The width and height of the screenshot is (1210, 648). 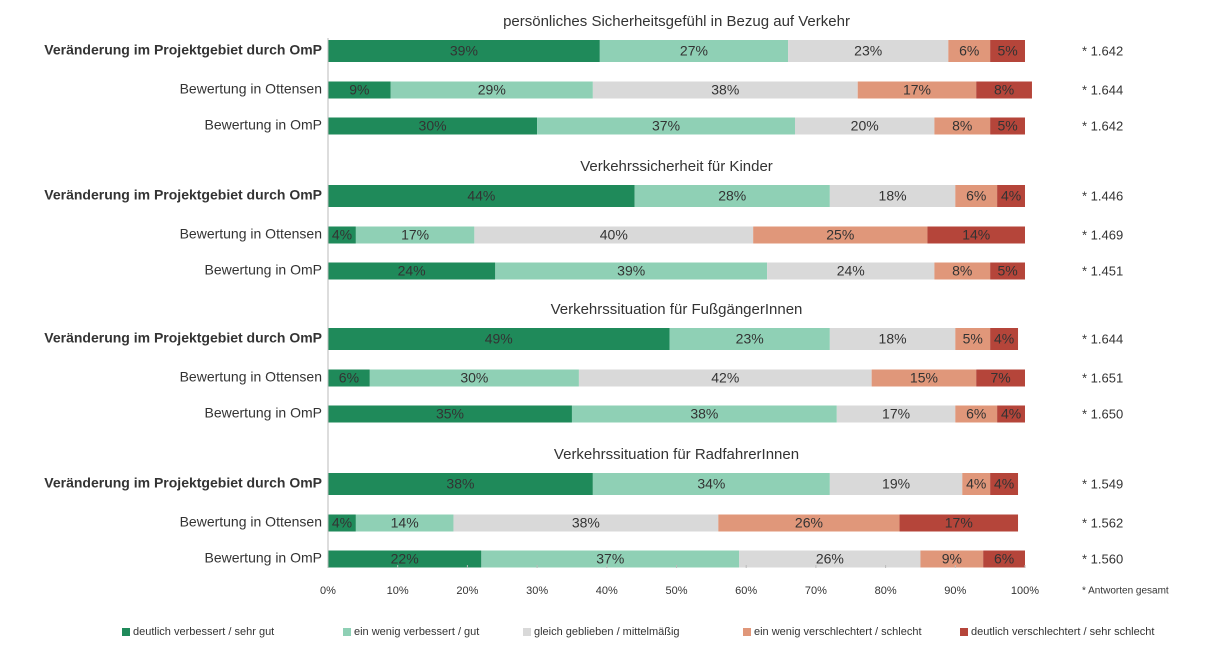 What do you see at coordinates (694, 51) in the screenshot?
I see `value-label: 27%` at bounding box center [694, 51].